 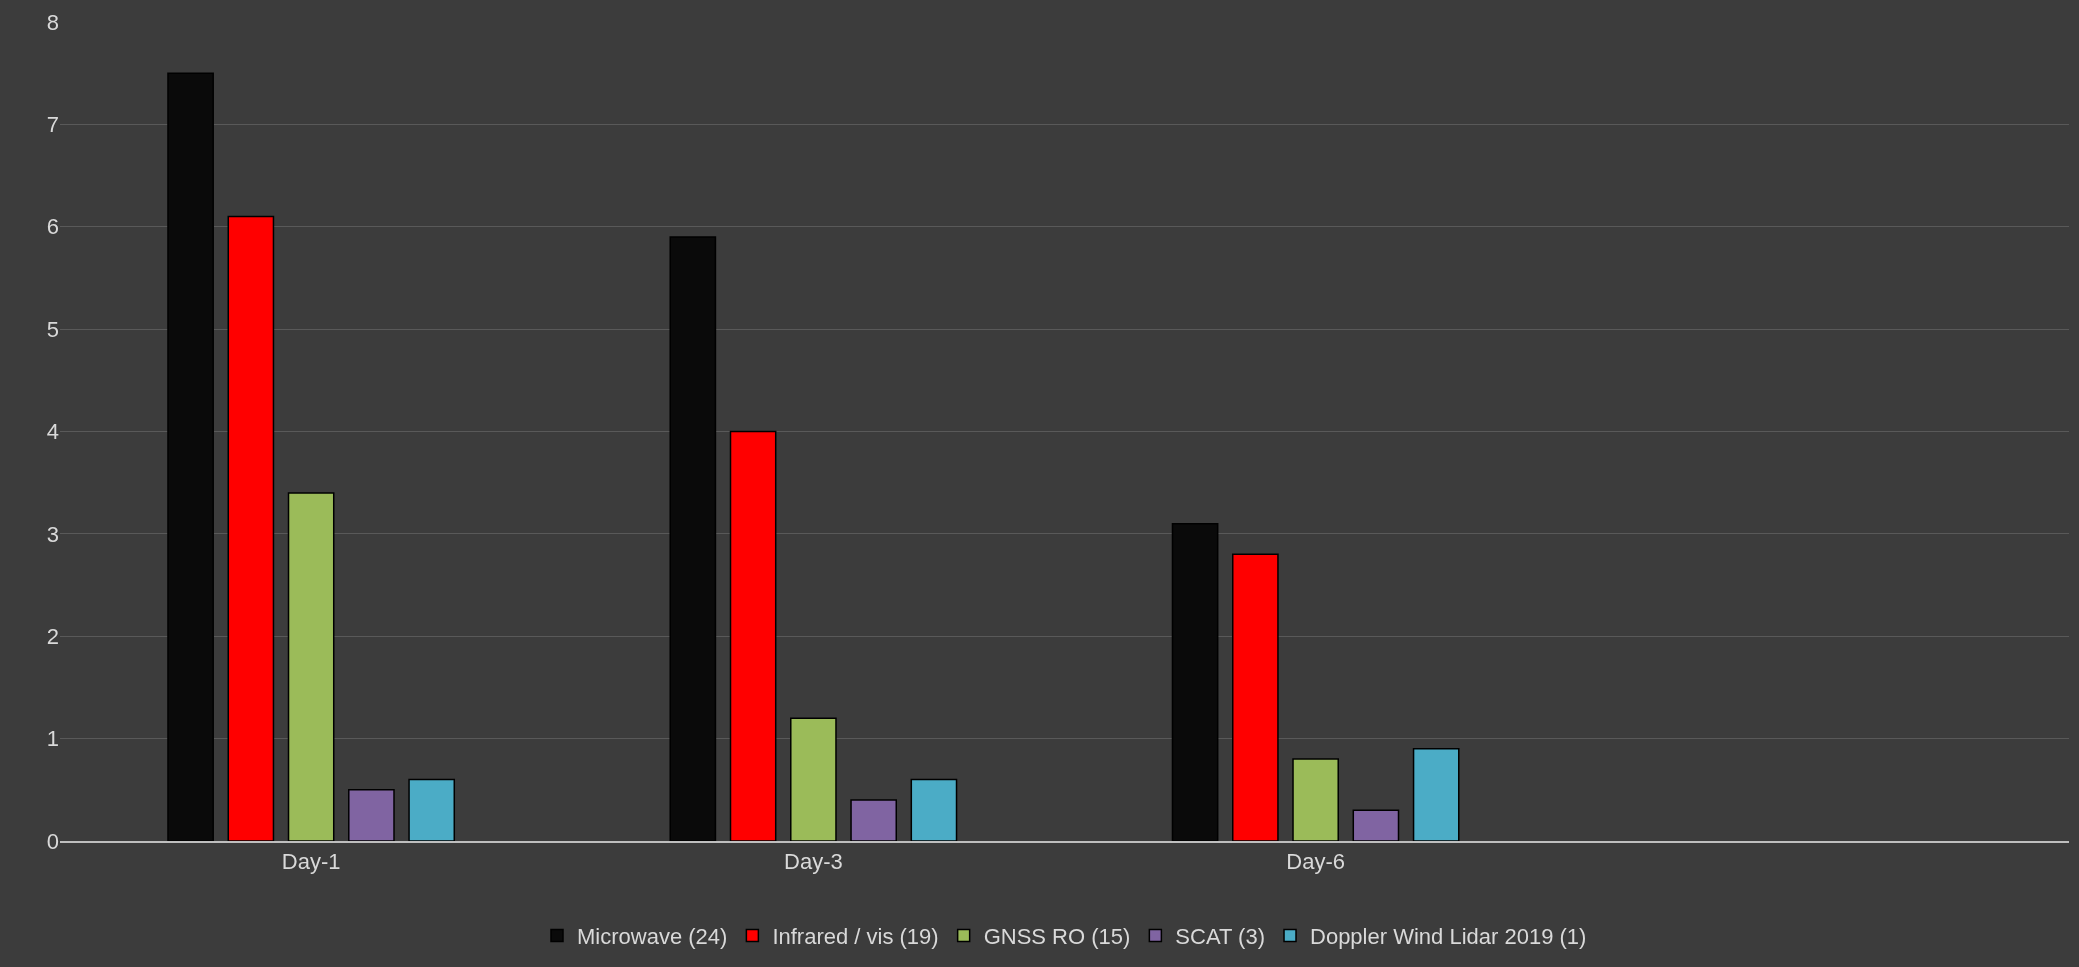 What do you see at coordinates (311, 862) in the screenshot?
I see `x-tick-label: Day-1` at bounding box center [311, 862].